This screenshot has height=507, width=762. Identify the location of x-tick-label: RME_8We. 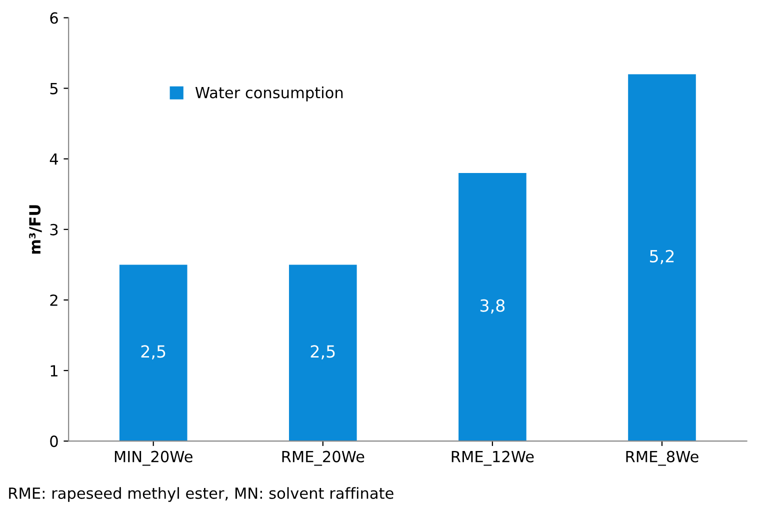
(662, 458).